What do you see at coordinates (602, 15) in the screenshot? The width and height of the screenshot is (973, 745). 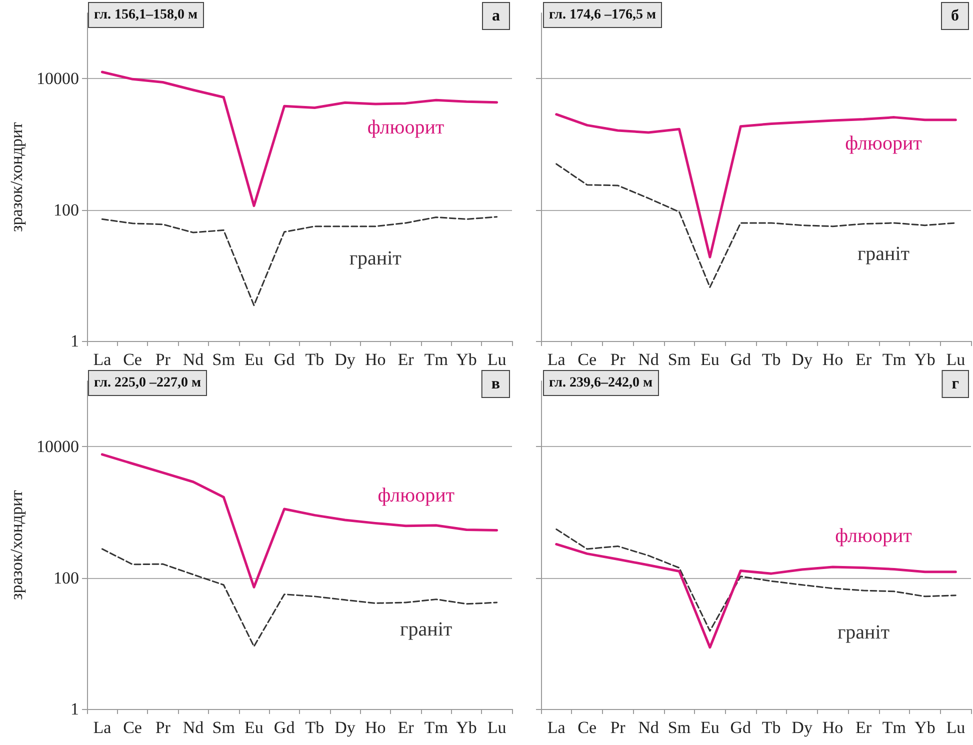 I see `chart-title: гл. 174,6 –176,5 м` at bounding box center [602, 15].